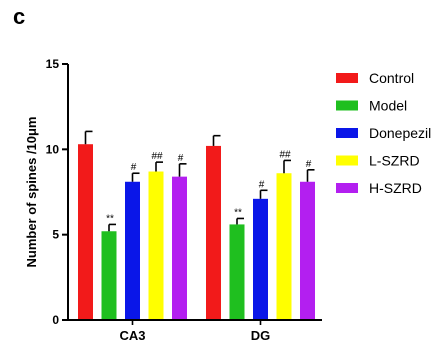 The height and width of the screenshot is (353, 445). What do you see at coordinates (132, 335) in the screenshot?
I see `x-tick-label: CA3` at bounding box center [132, 335].